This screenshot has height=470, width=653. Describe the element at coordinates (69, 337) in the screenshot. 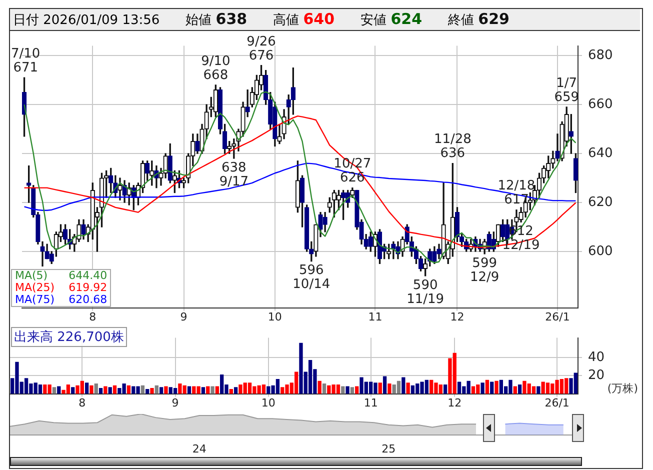

I see `chart-title: 出来高 226,700株` at that location.